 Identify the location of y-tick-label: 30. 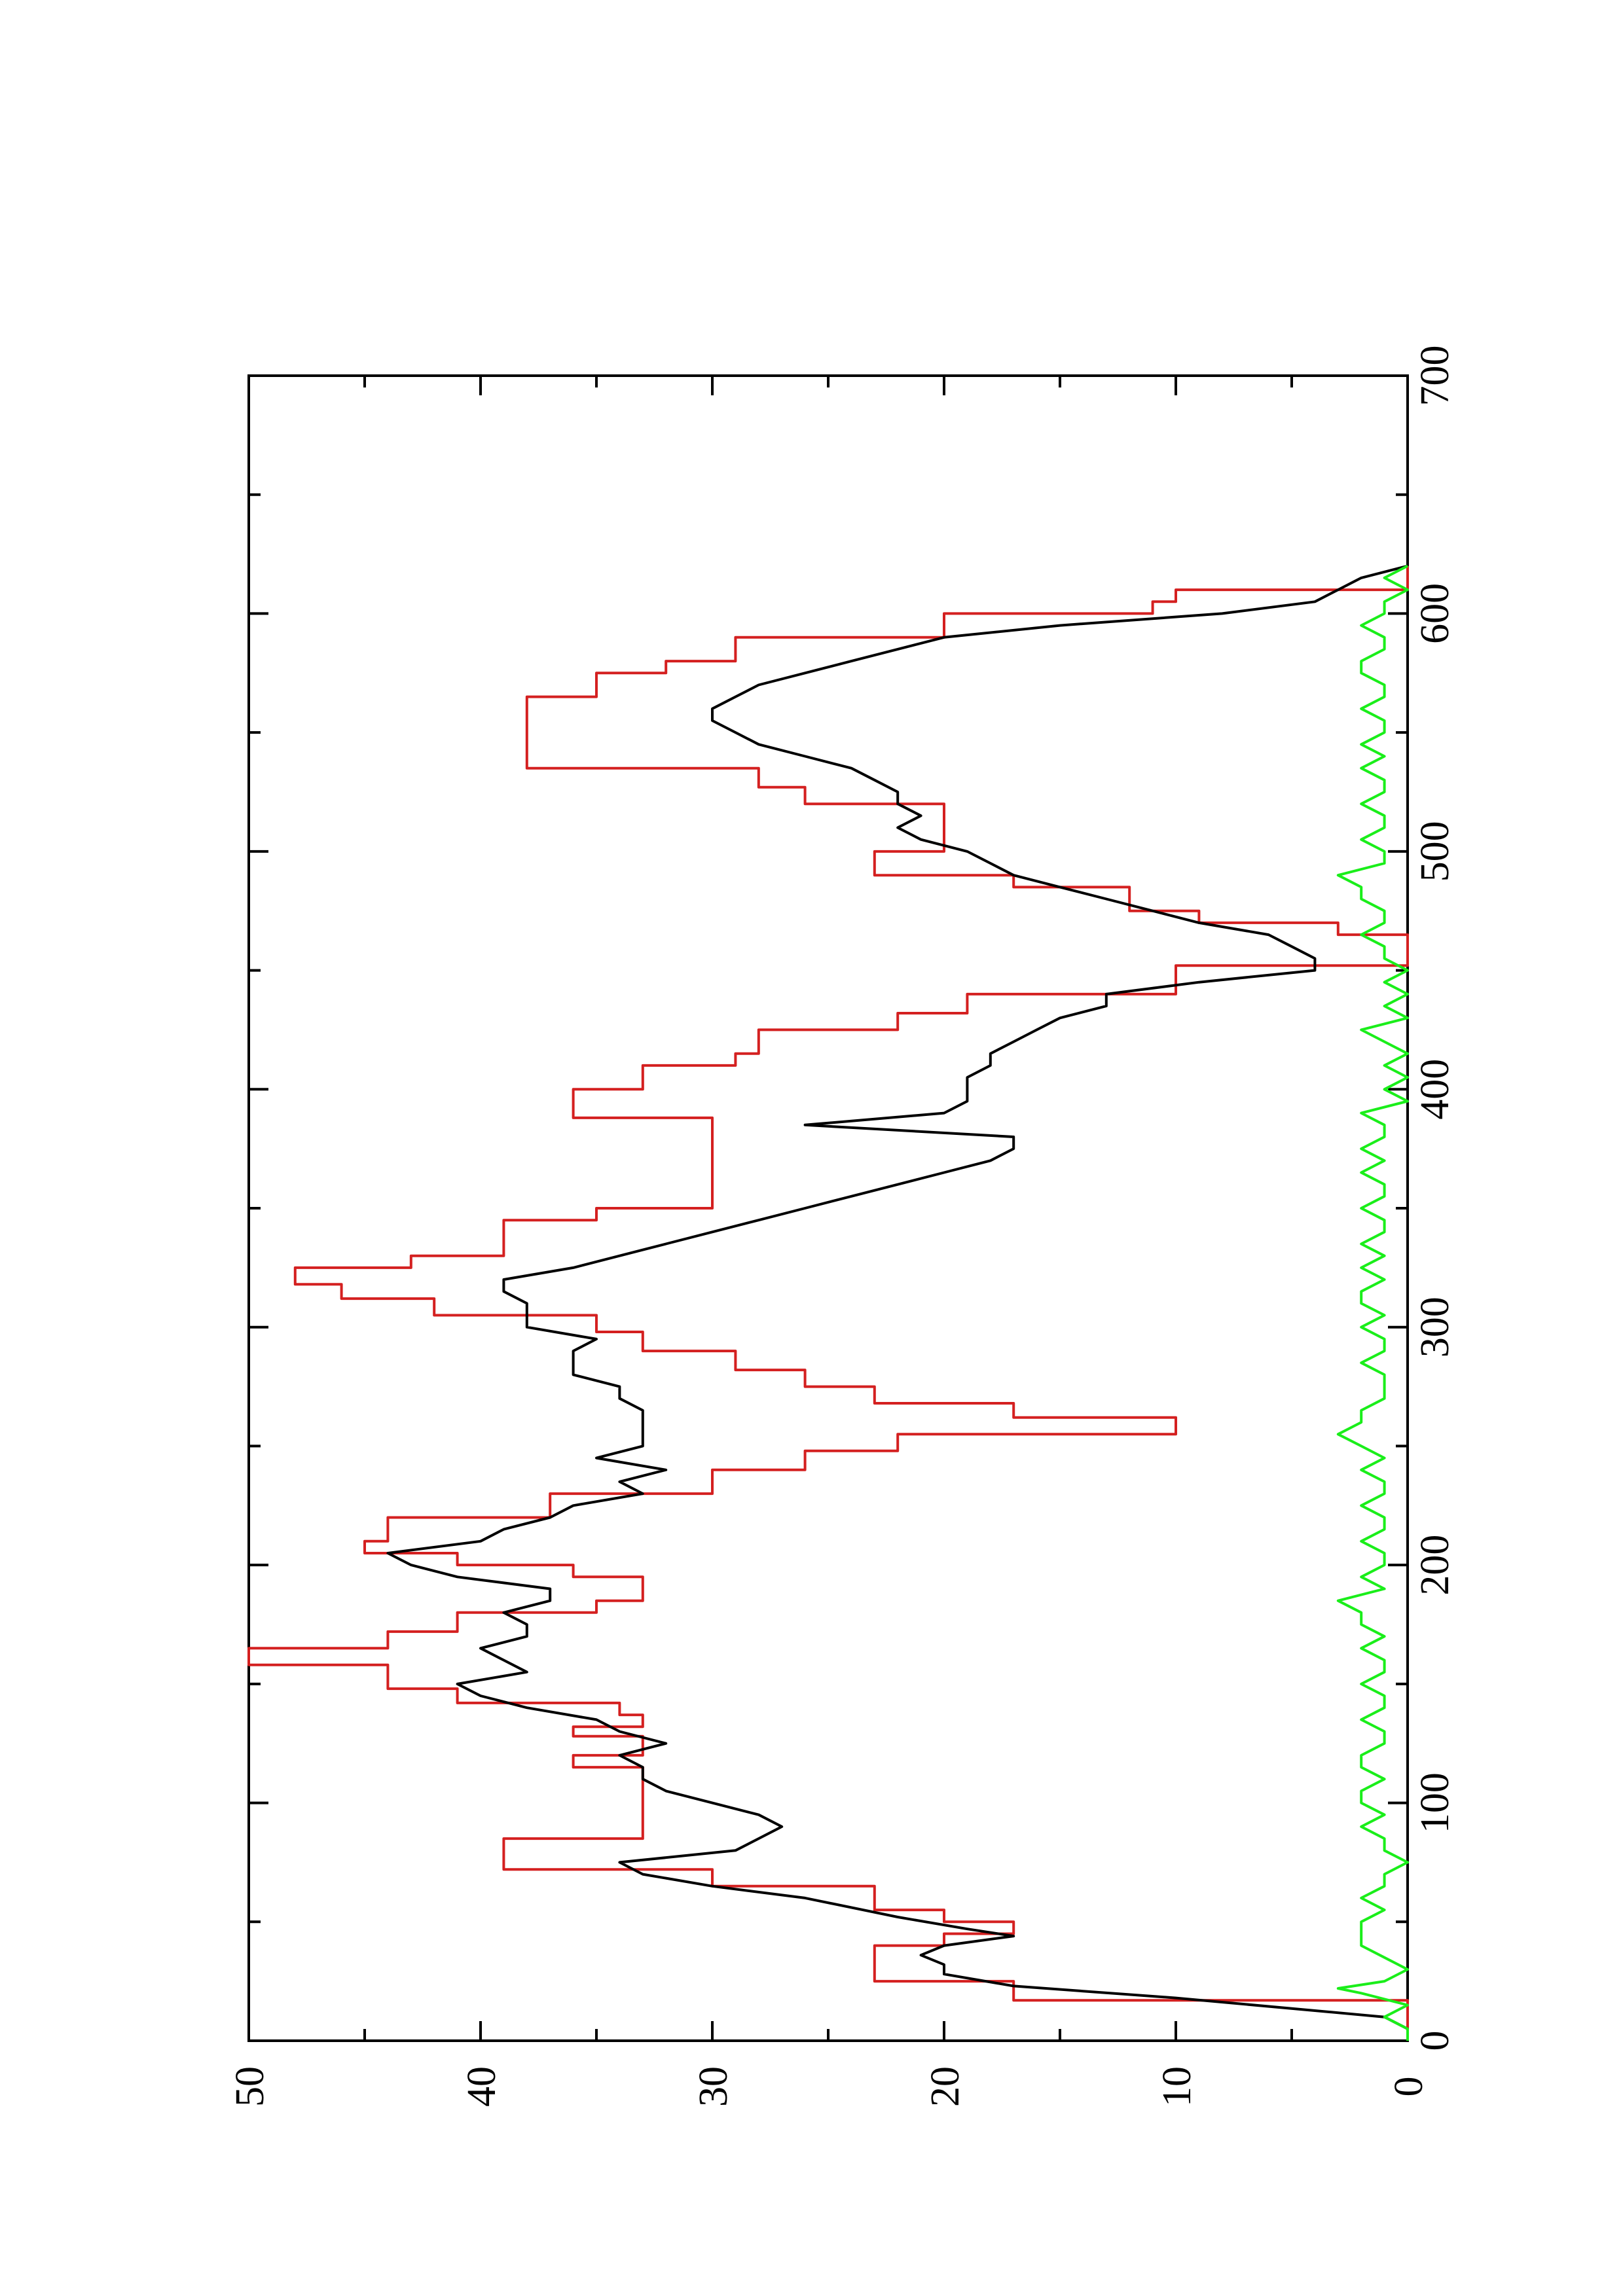
(713, 2086).